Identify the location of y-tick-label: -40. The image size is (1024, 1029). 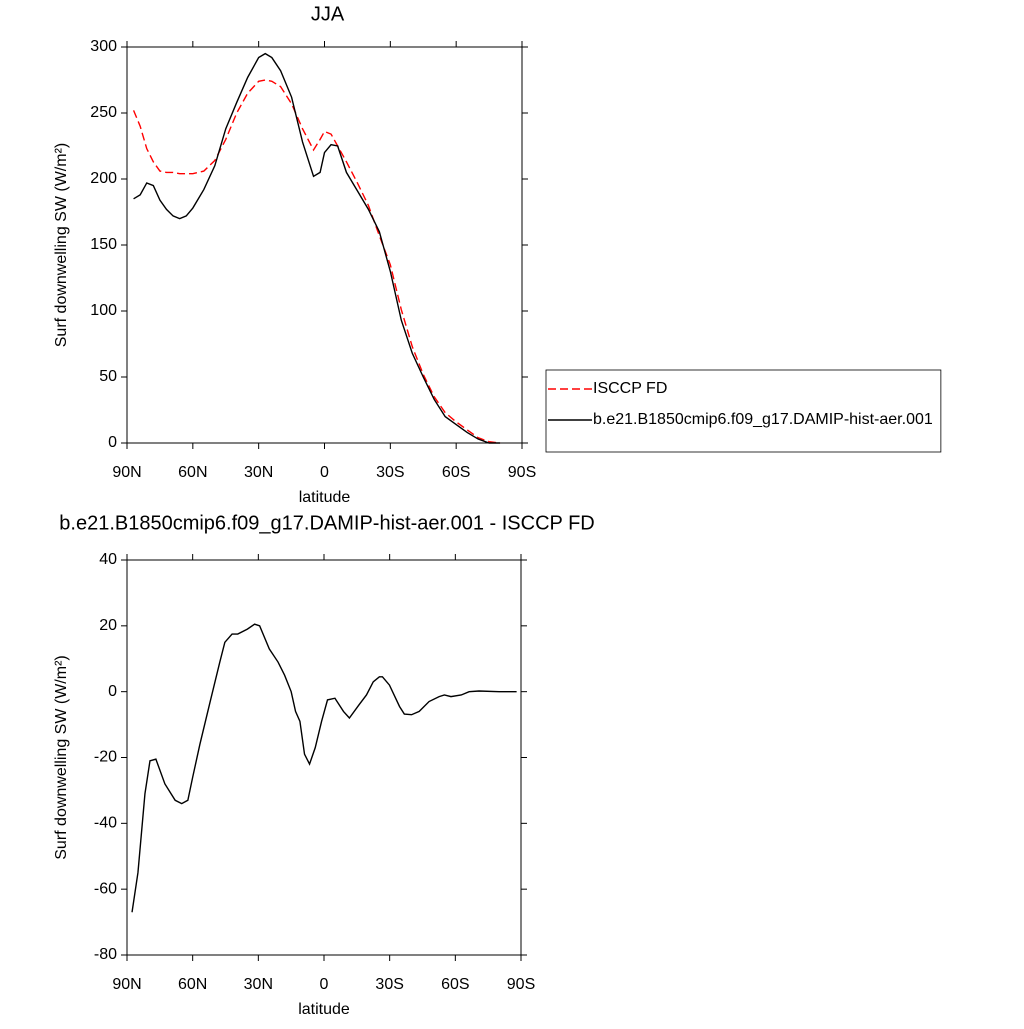
(105, 823).